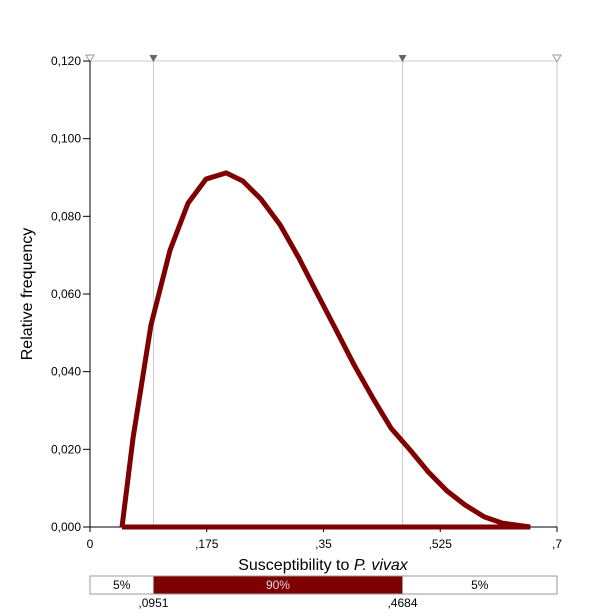  Describe the element at coordinates (66, 294) in the screenshot. I see `y-tick-label: 0,060` at that location.